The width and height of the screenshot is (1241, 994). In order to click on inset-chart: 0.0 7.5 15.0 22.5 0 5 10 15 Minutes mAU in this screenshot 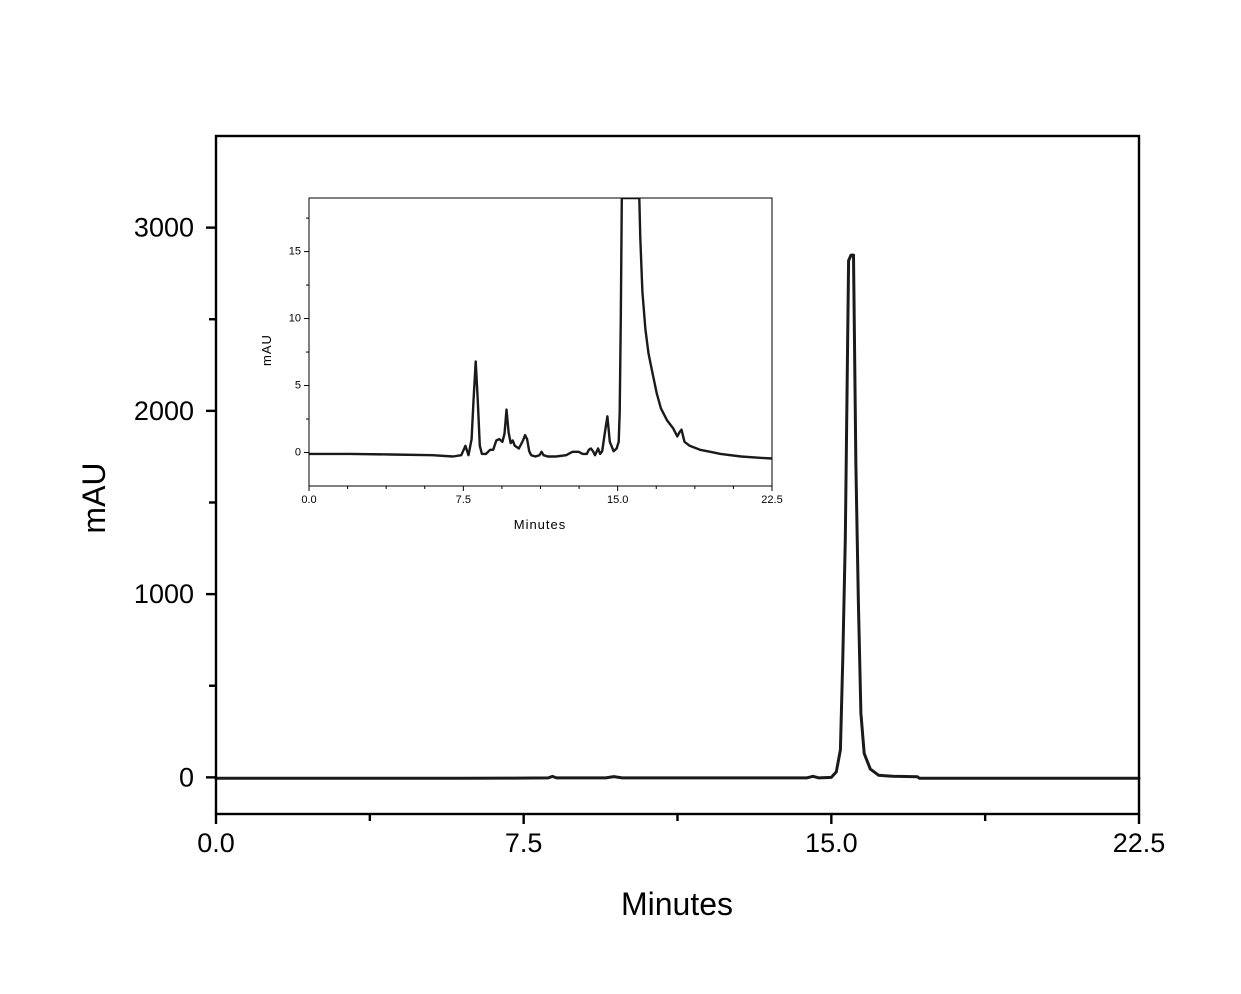, I will do `click(521, 364)`.